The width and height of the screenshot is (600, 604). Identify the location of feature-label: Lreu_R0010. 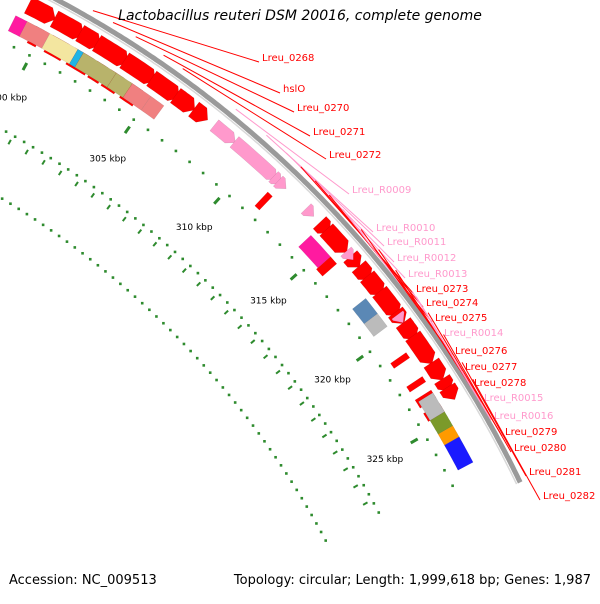
(405, 228).